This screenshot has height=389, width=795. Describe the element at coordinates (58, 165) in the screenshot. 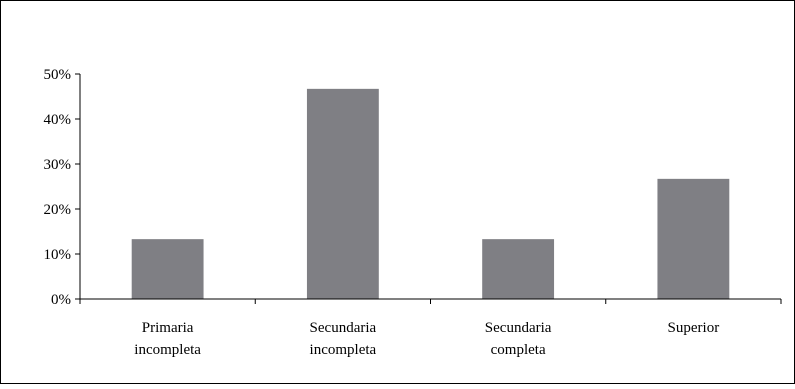

I see `y-tick-label: 30%` at that location.